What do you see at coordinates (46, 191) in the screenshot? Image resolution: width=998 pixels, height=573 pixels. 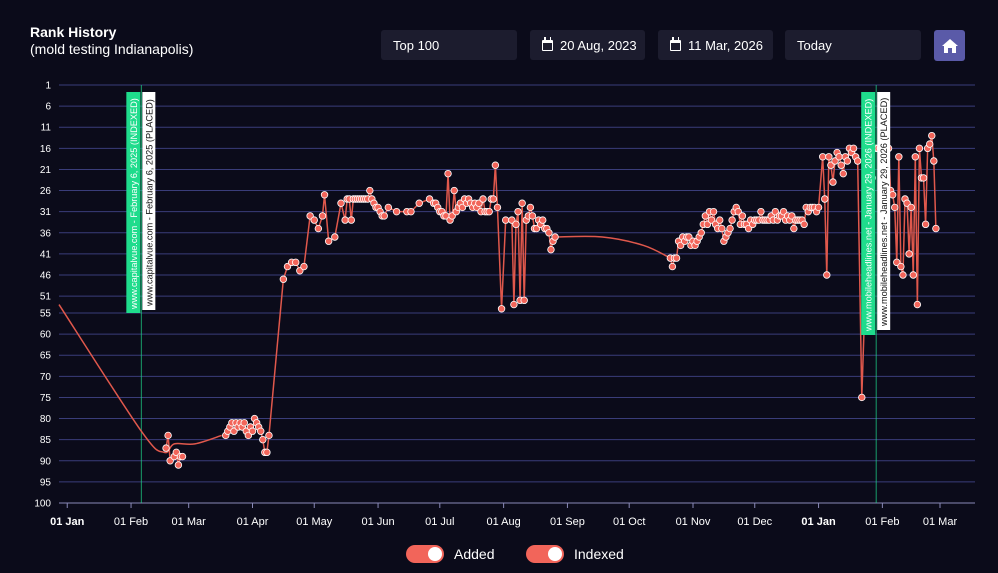 I see `y-tick-label: 26` at bounding box center [46, 191].